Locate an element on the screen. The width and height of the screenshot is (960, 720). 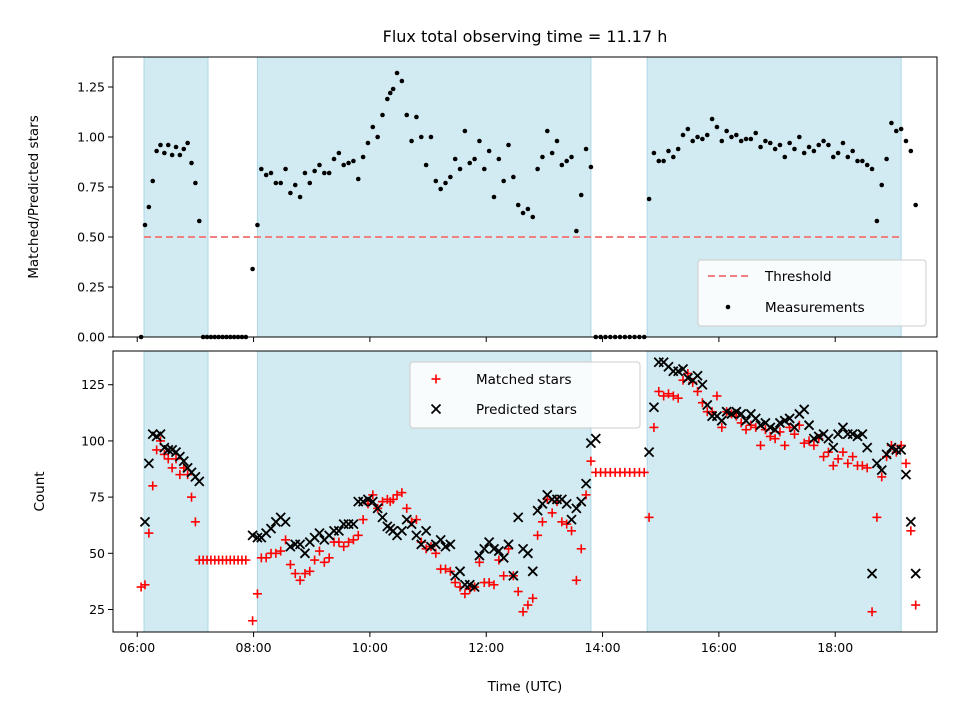
y-tick-label: 0.25 is located at coordinates (91, 287).